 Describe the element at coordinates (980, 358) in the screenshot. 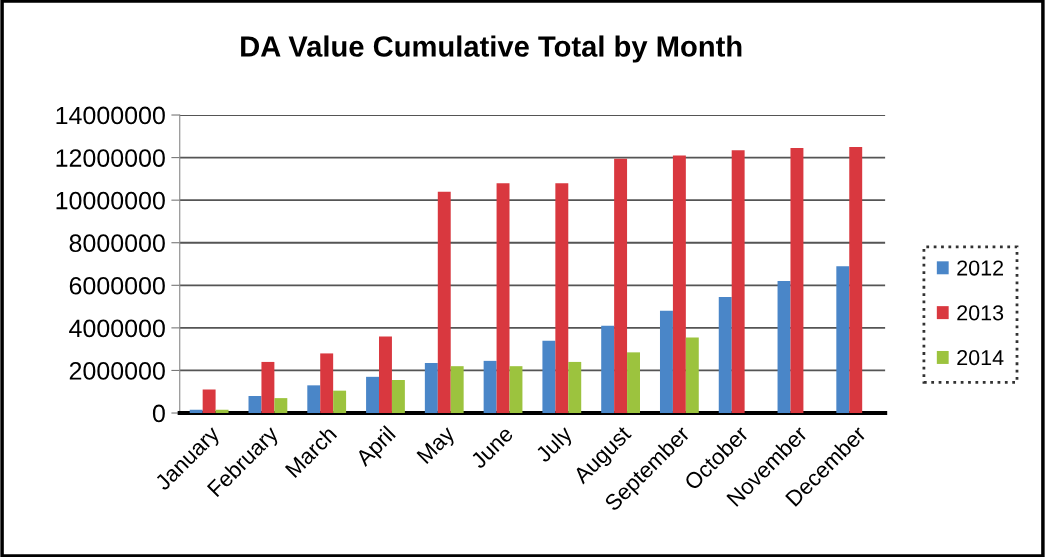

I see `legend-label: 2014` at that location.